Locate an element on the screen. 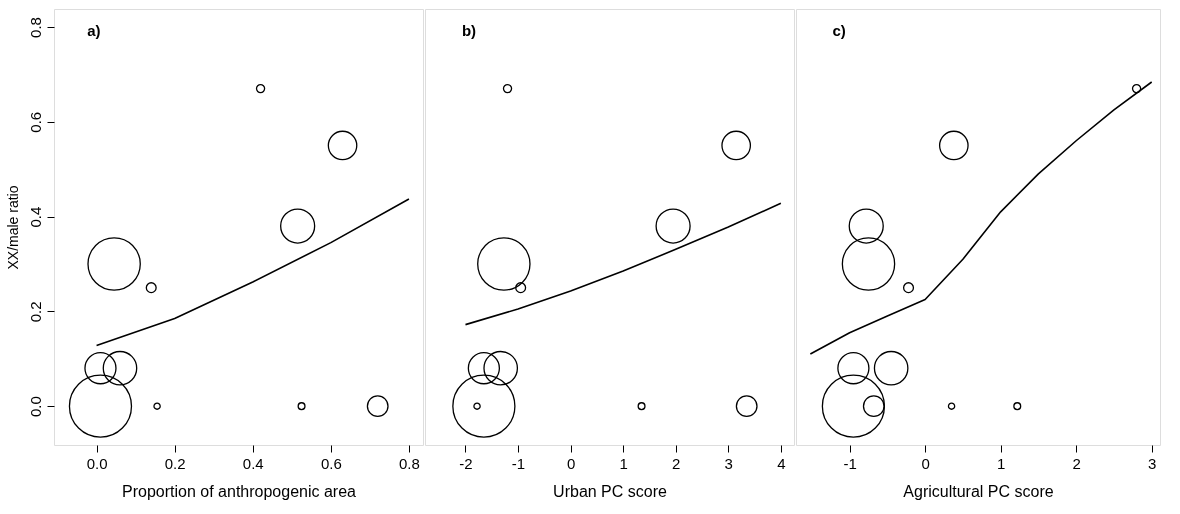 This screenshot has height=514, width=1180. annotation: a) is located at coordinates (94, 30).